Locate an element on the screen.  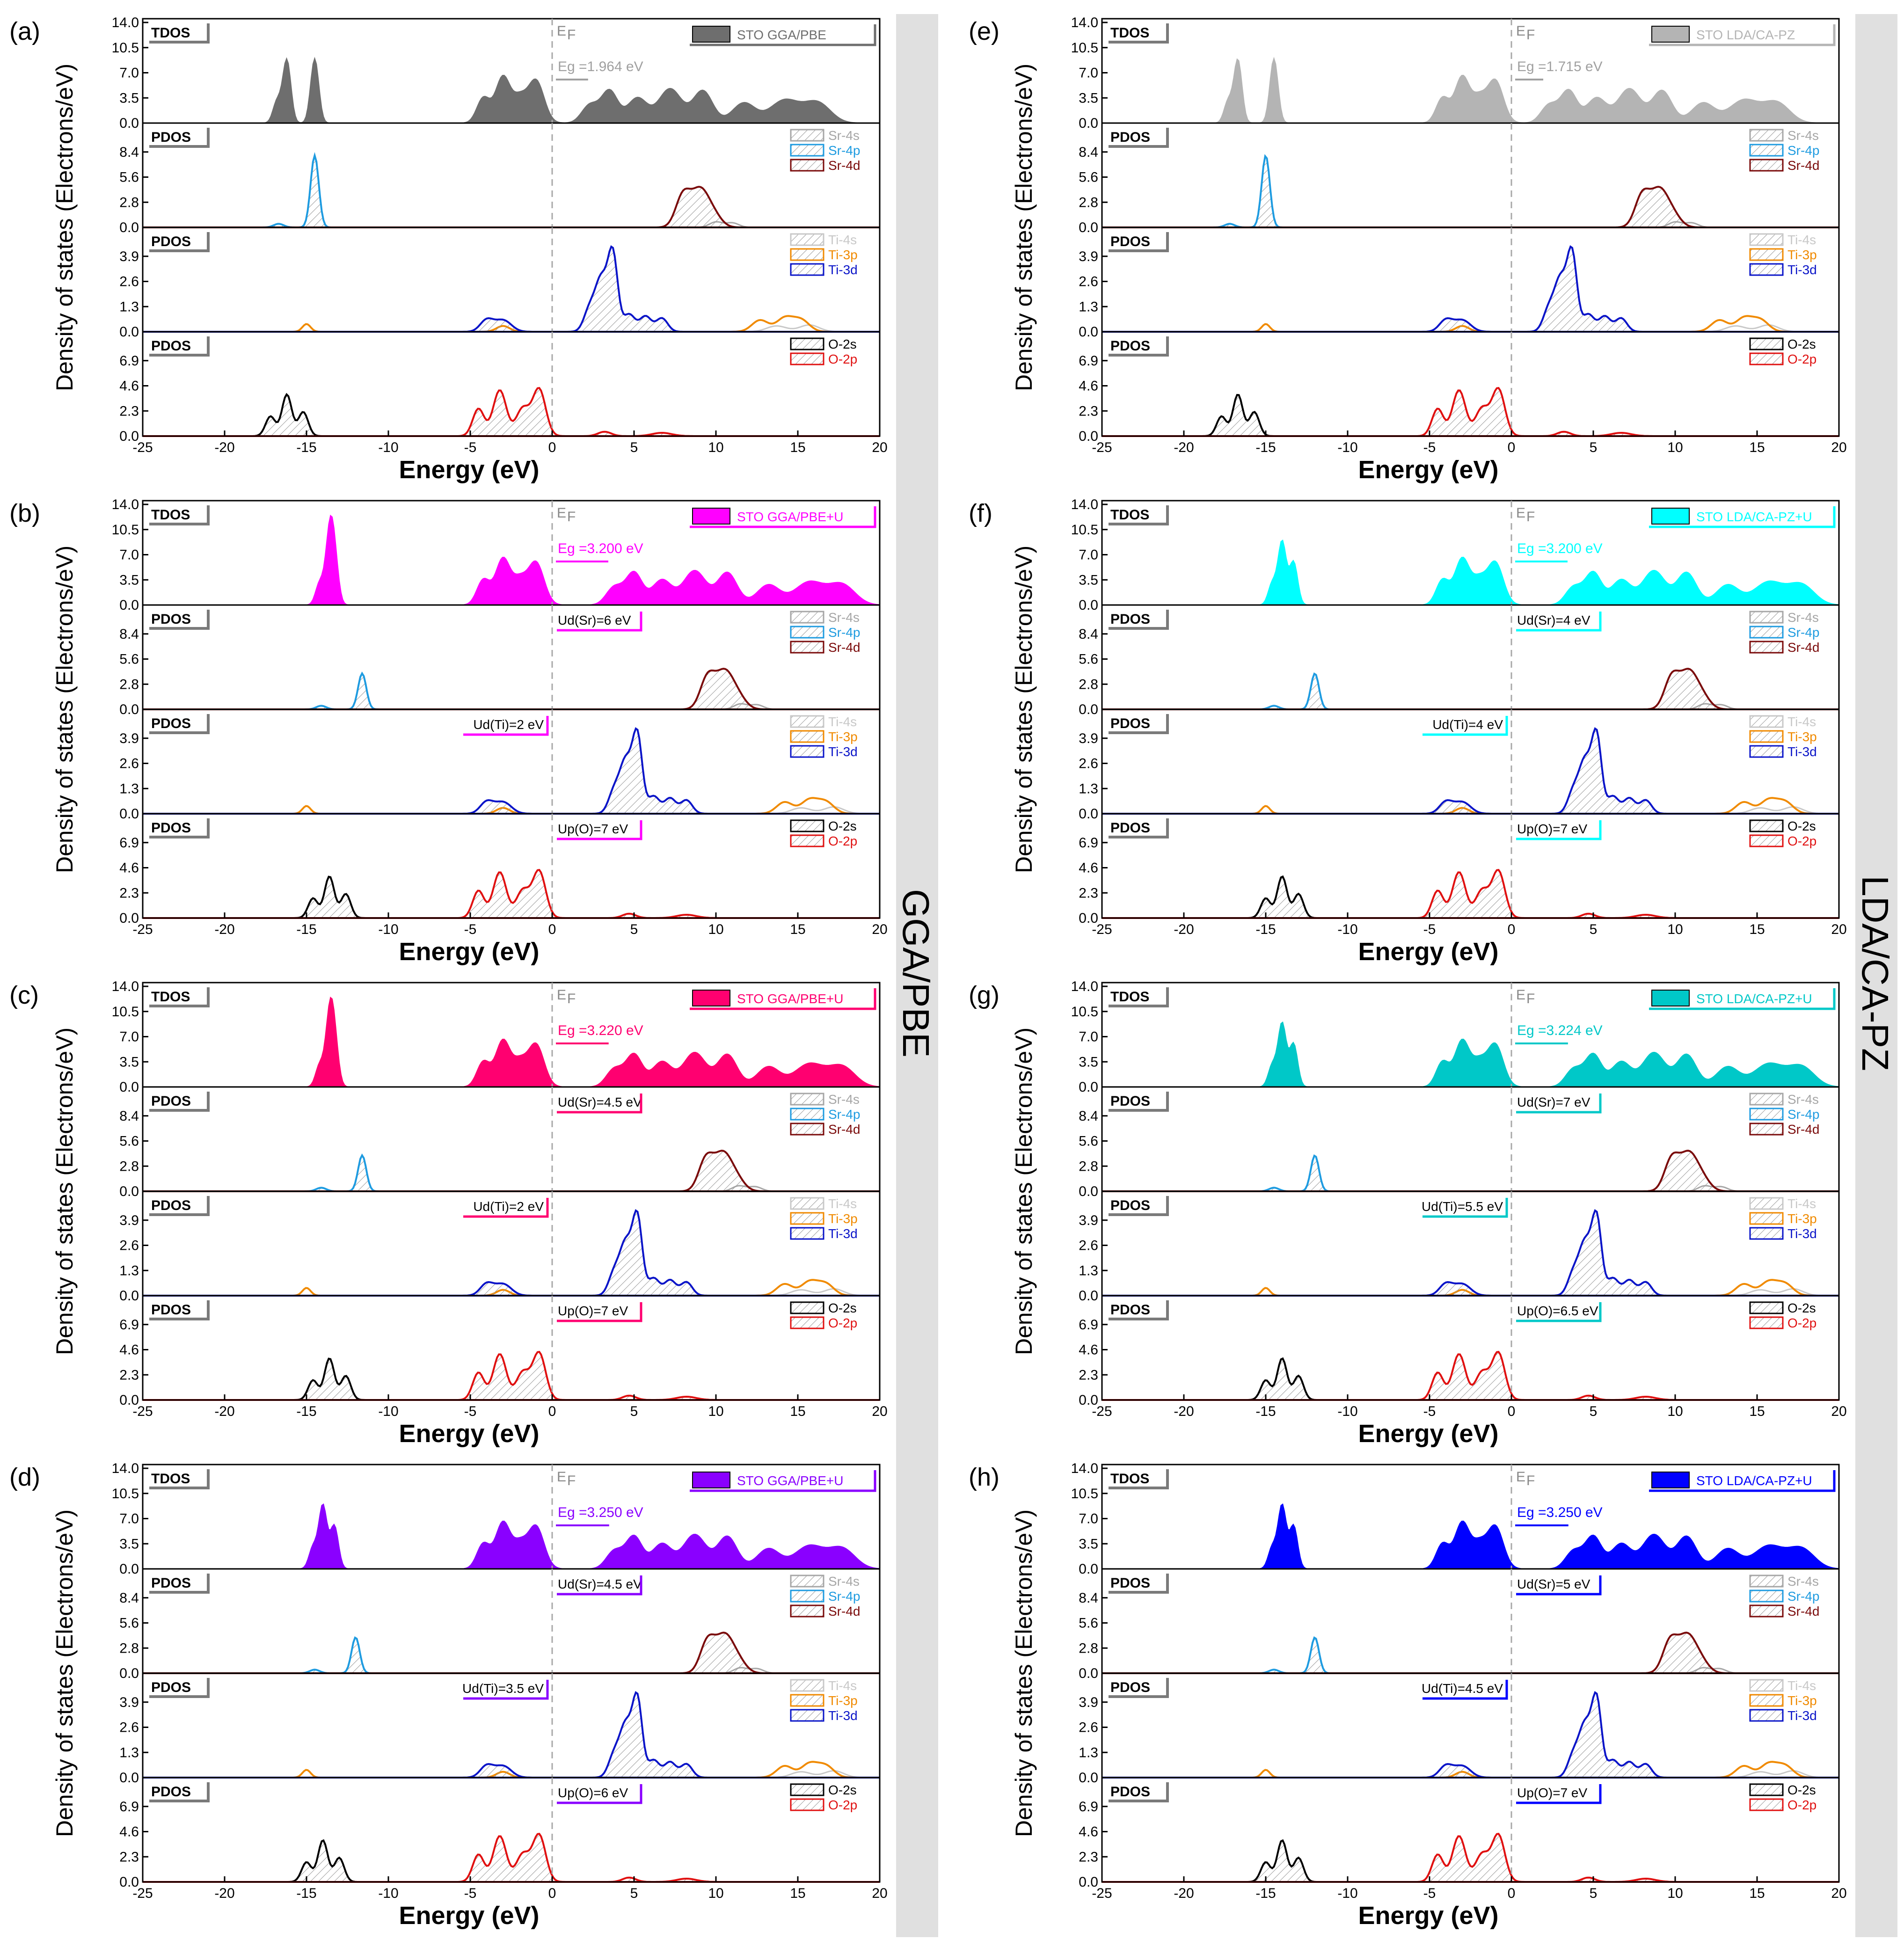
ti-3d-line is located at coordinates (512, 1253).